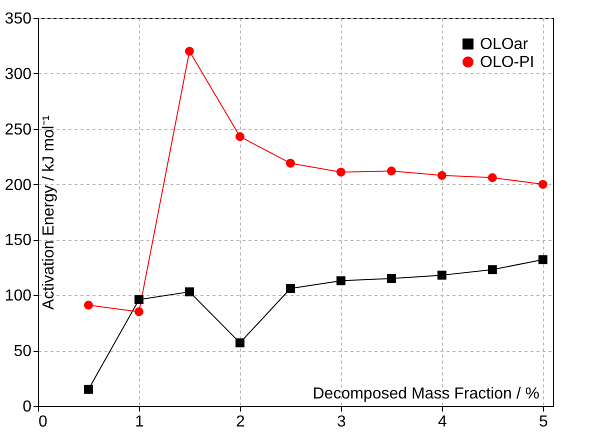 Image resolution: width=590 pixels, height=446 pixels. What do you see at coordinates (18, 185) in the screenshot?
I see `y-tick-label: 200` at bounding box center [18, 185].